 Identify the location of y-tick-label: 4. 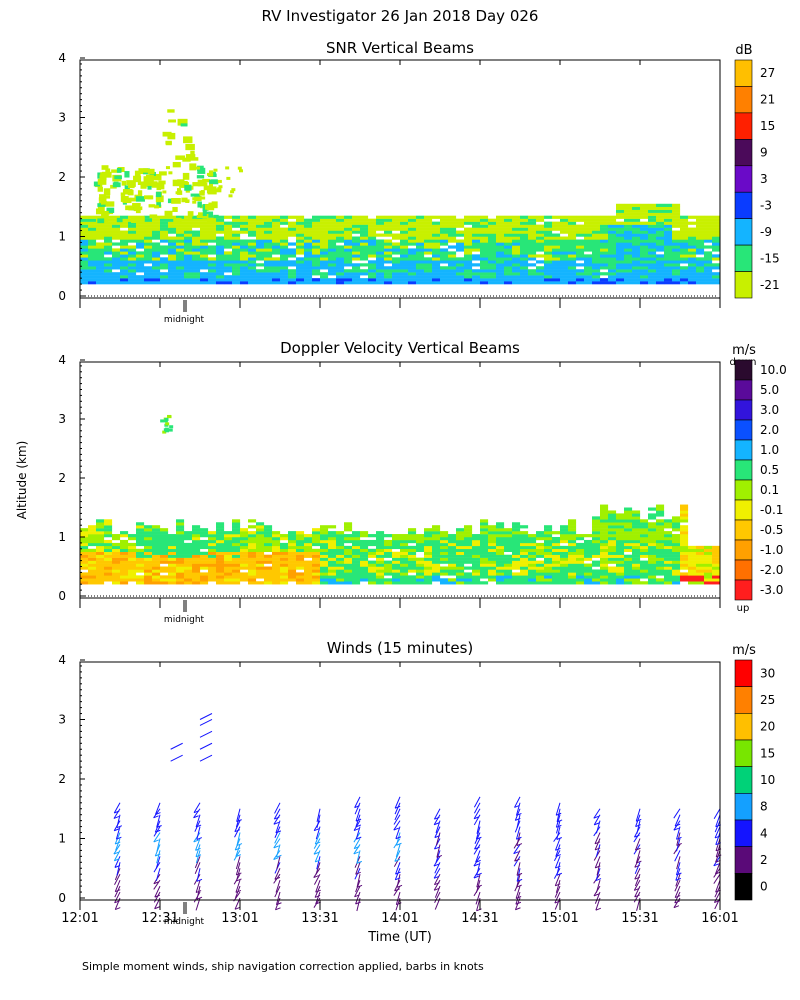
(62, 360).